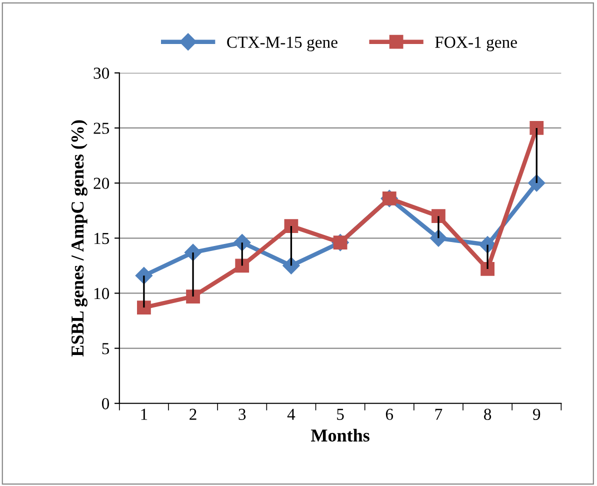 The height and width of the screenshot is (486, 597). I want to click on x-tick-label: 6, so click(390, 414).